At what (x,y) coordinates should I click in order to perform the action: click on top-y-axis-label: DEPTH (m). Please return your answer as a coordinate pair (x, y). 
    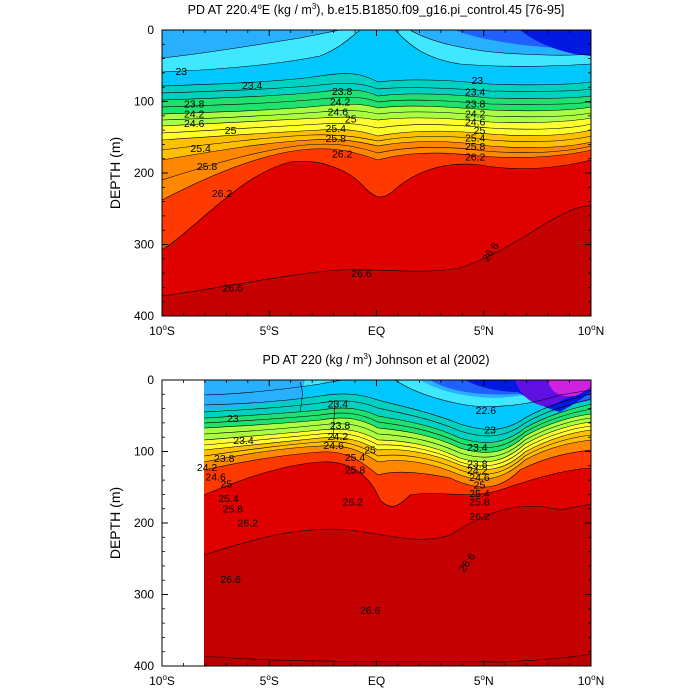
    Looking at the image, I should click on (115, 173).